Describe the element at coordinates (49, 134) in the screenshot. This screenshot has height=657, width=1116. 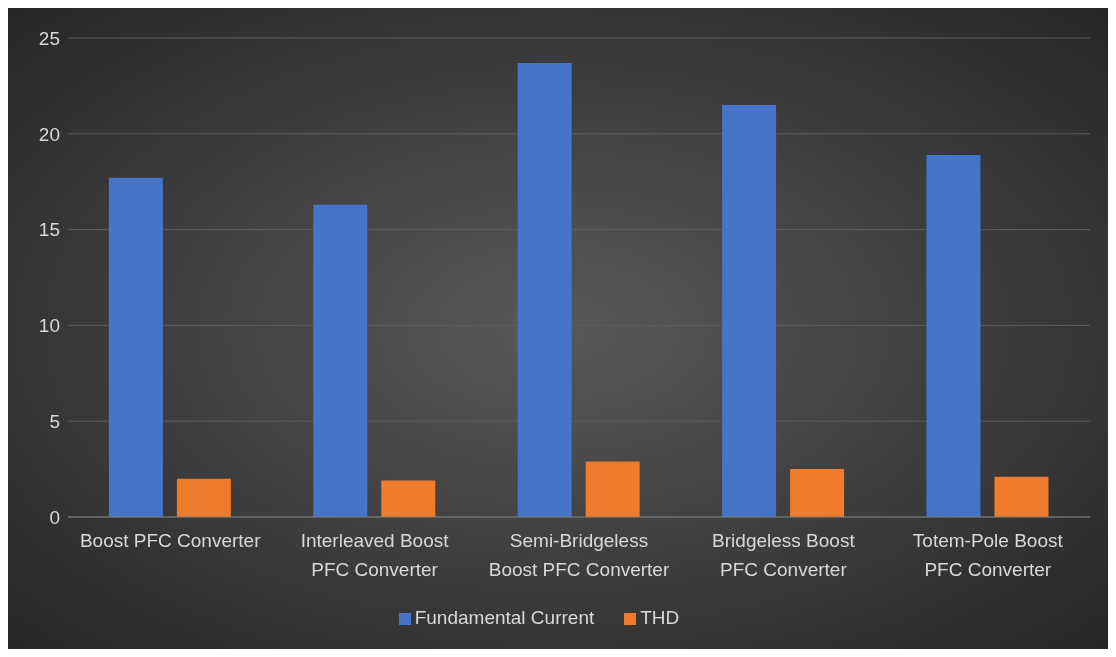
I see `y-tick-label: 20` at that location.